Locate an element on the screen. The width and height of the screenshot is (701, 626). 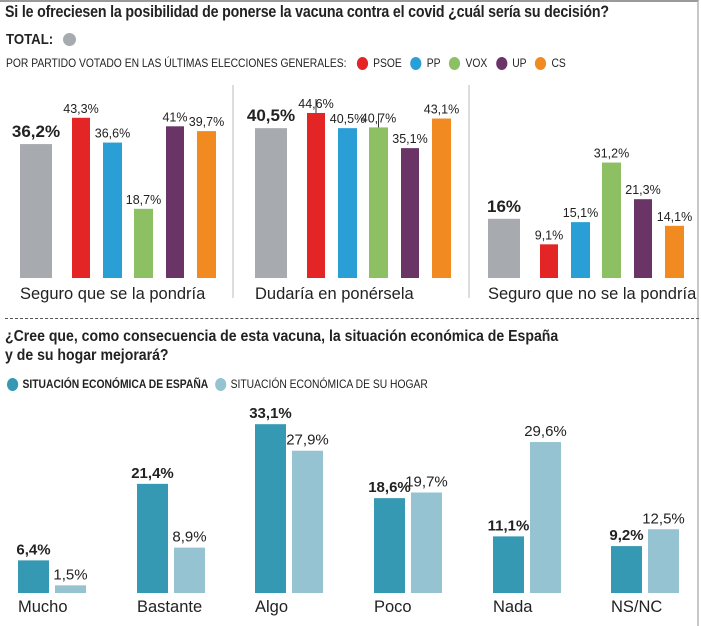
legend-label-spain: SITUACIÓN ECONÓMICA DE ESPAÑA is located at coordinates (115, 384).